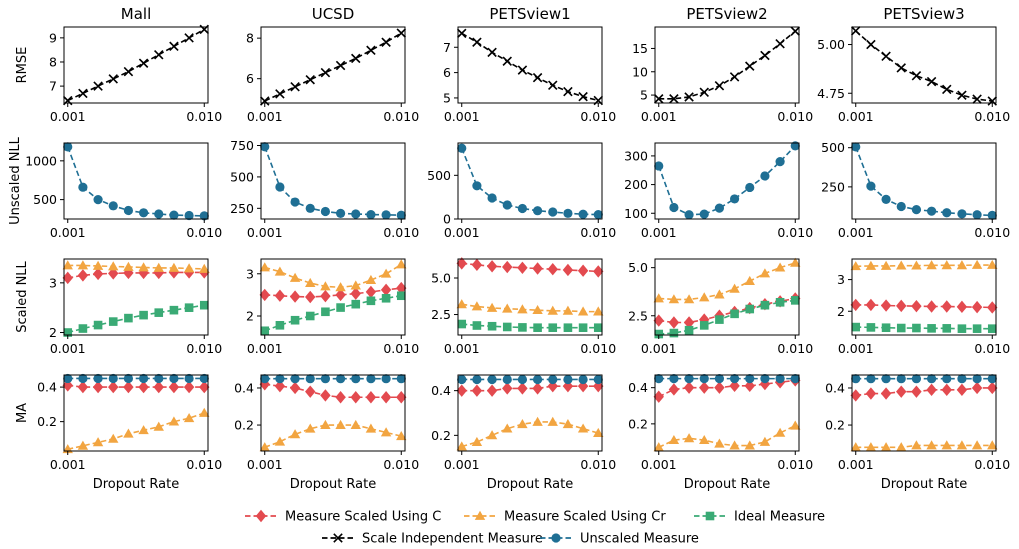 The height and width of the screenshot is (549, 1019). What do you see at coordinates (722, 75) in the screenshot?
I see `panel: 5 10 15 0.001 0.010` at bounding box center [722, 75].